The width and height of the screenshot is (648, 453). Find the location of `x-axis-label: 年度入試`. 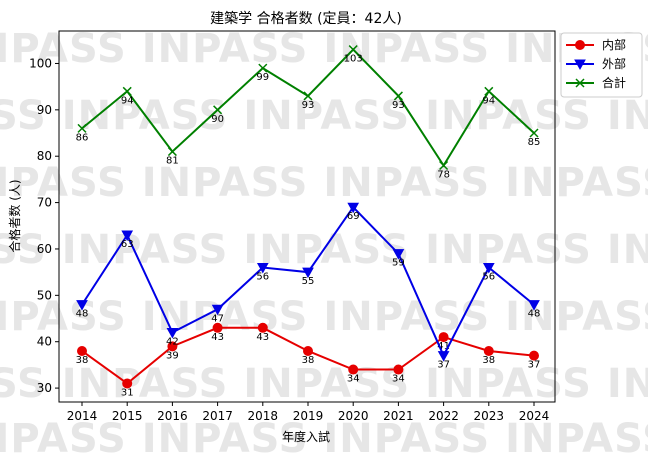

x-axis-label: 年度入試 is located at coordinates (306, 436).